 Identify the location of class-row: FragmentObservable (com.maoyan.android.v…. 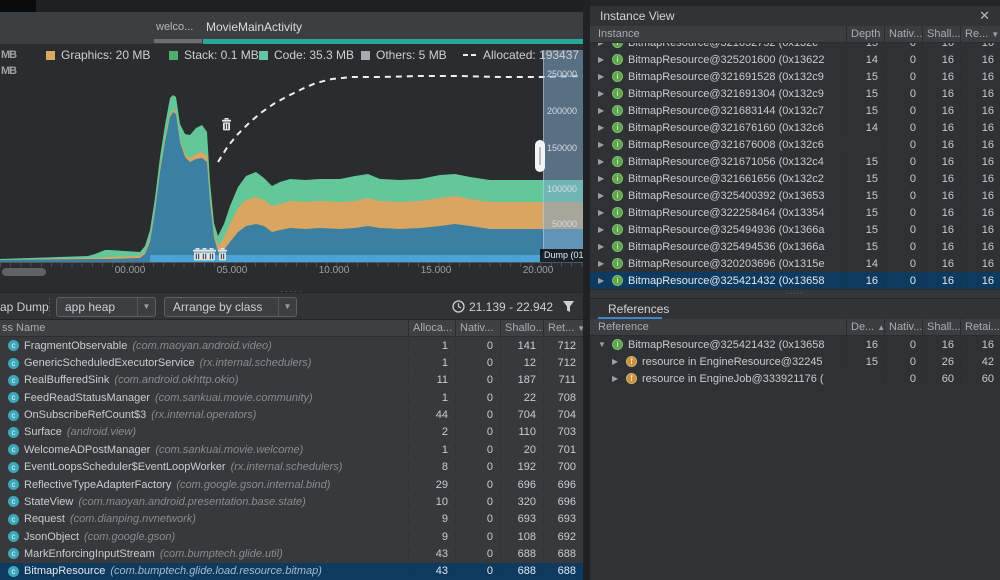
(291, 345).